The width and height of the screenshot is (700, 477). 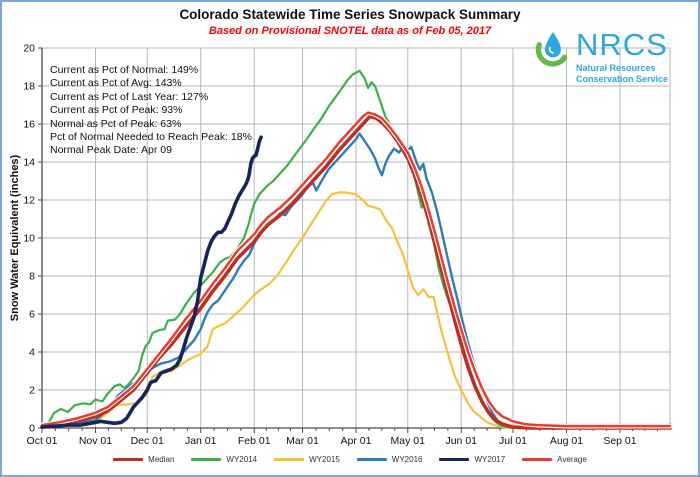 I want to click on legend-label: WY2014, so click(x=242, y=459).